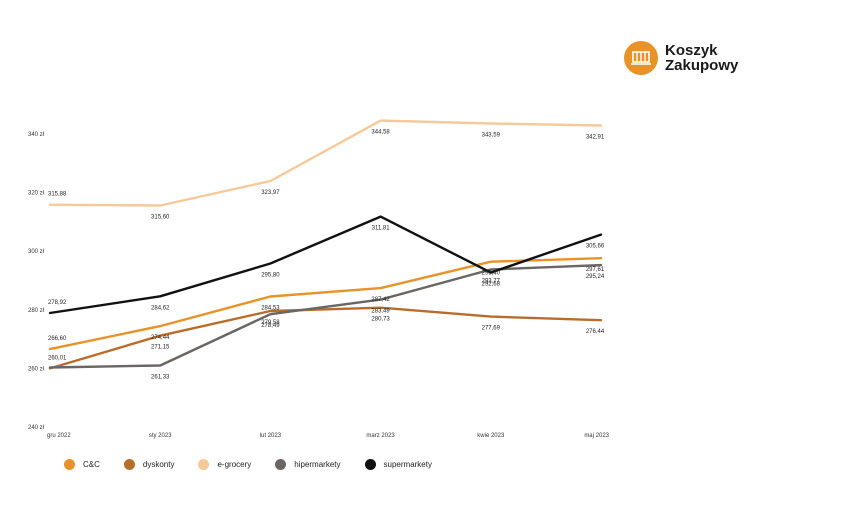  What do you see at coordinates (491, 329) in the screenshot?
I see `data-label: 277,69` at bounding box center [491, 329].